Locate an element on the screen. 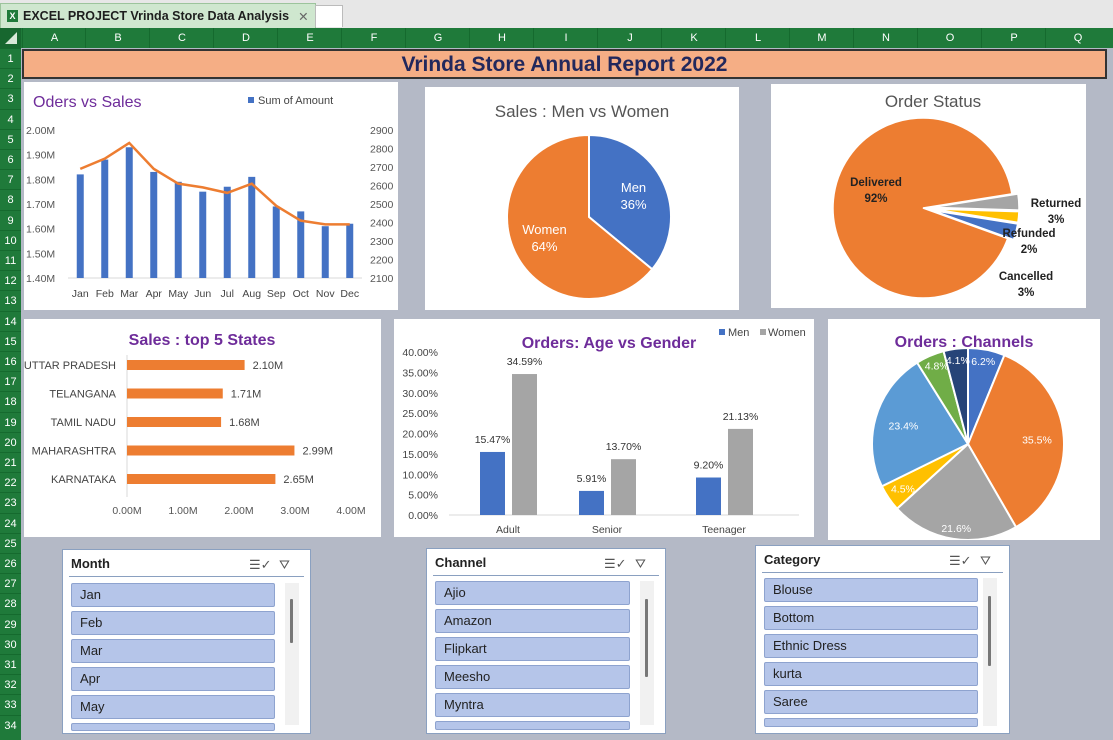 The image size is (1113, 740). category-item-bottom: Bottom is located at coordinates (871, 618).